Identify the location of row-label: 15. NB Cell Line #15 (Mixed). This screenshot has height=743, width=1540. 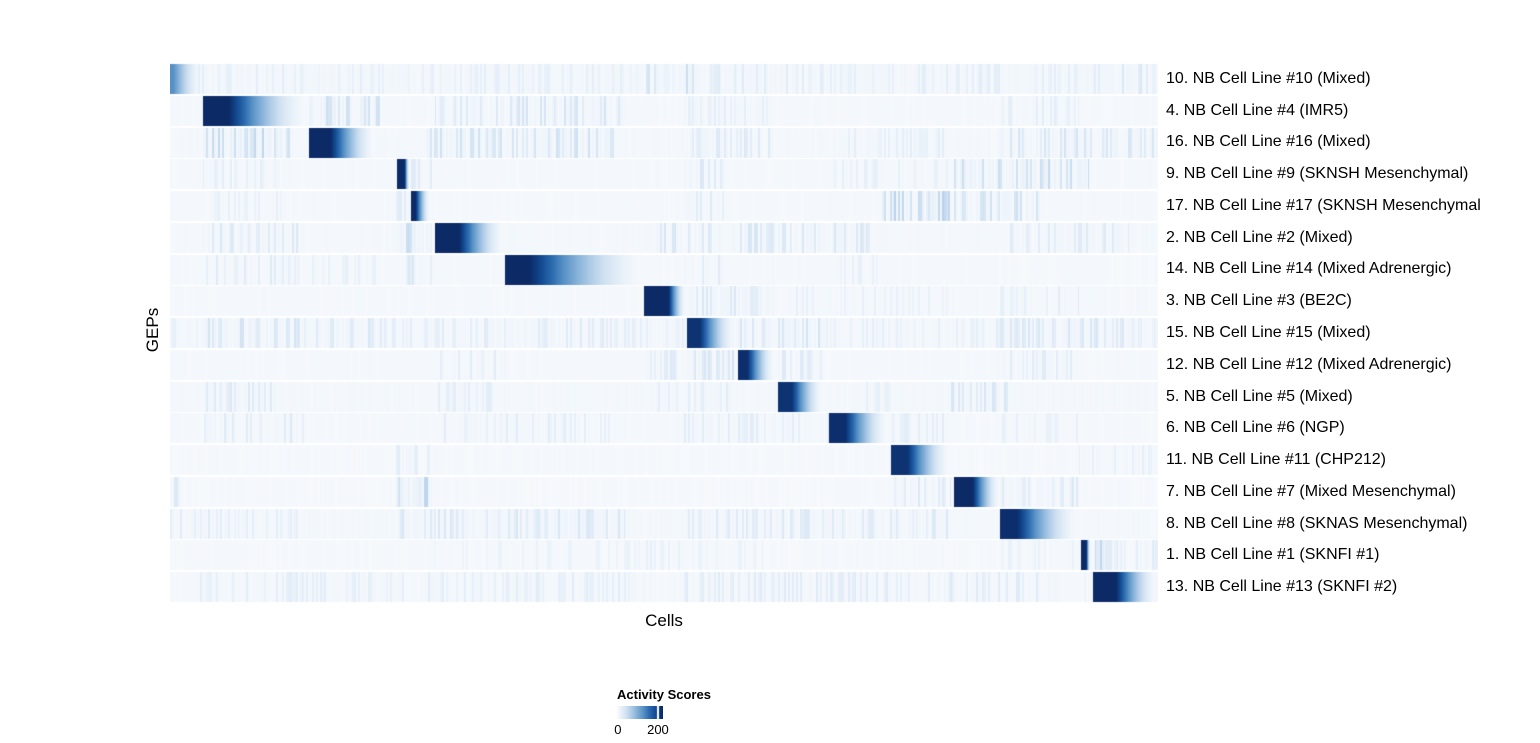
(1268, 332).